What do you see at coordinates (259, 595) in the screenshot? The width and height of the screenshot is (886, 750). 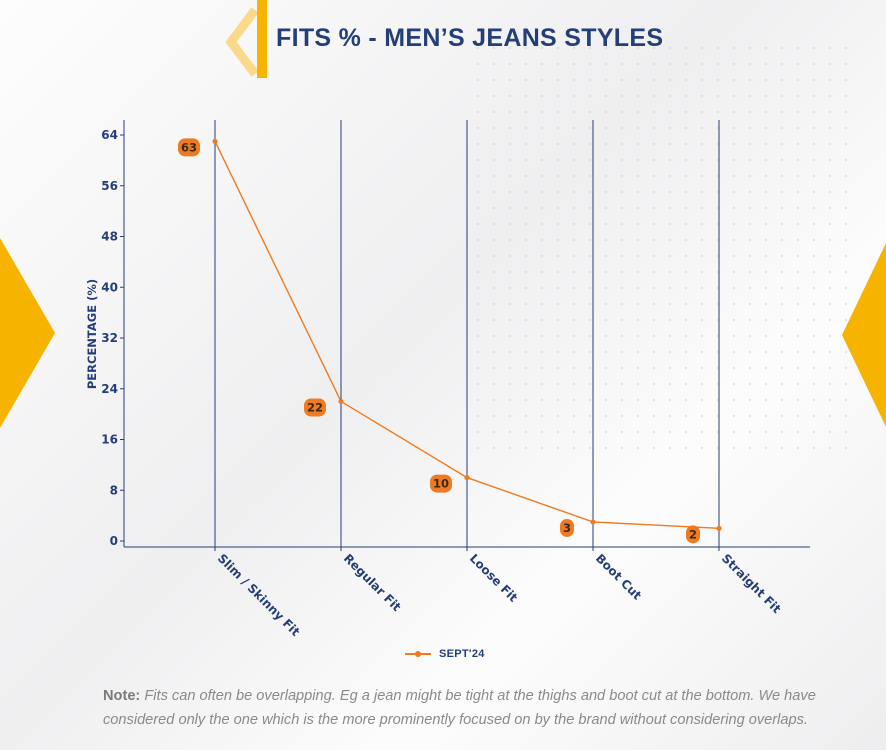 I see `x-tick-label: Slim / Skinny Fit` at bounding box center [259, 595].